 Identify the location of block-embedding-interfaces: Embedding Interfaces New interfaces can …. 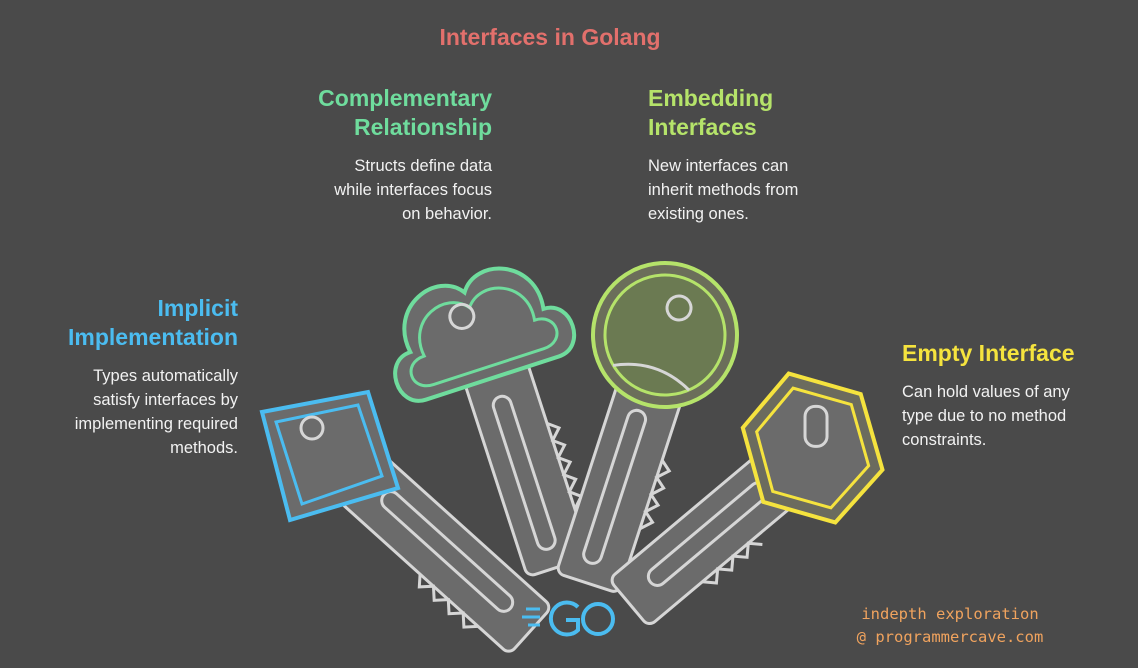
(768, 155).